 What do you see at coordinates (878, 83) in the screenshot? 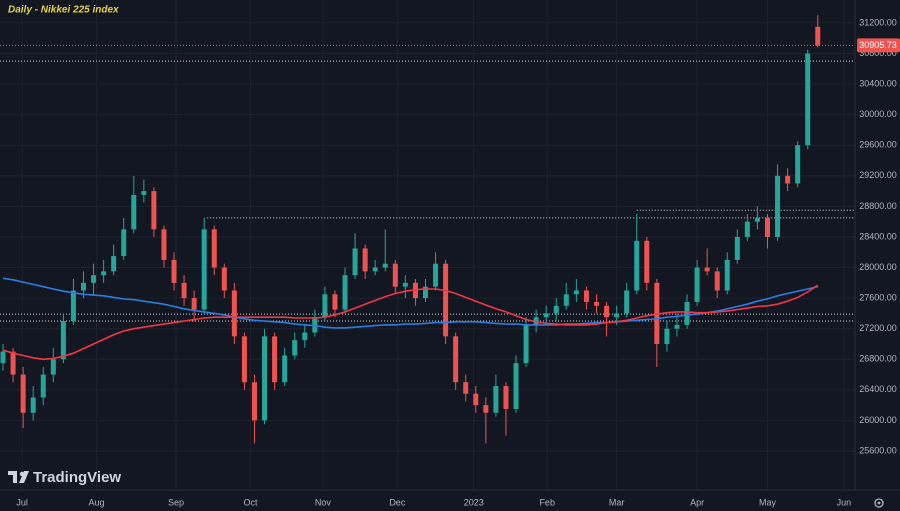
I see `y-tick-label: 30400.00` at bounding box center [878, 83].